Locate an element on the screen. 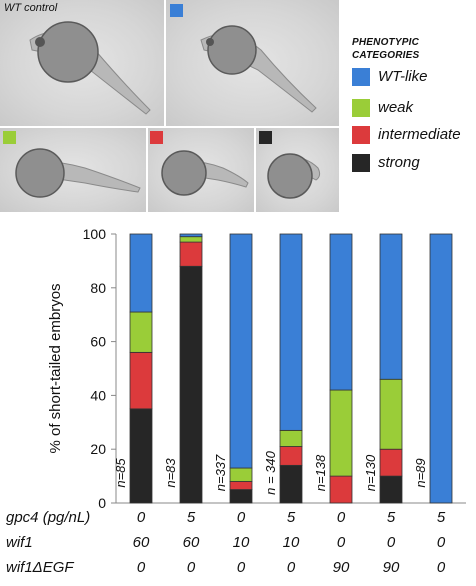  legend-title-line1: PHENOTYPIC is located at coordinates (386, 42).